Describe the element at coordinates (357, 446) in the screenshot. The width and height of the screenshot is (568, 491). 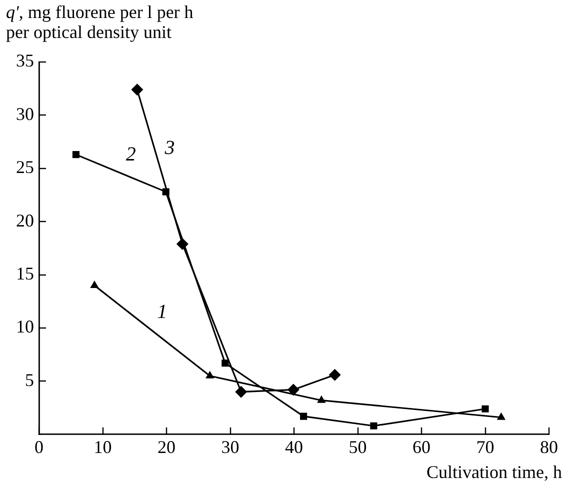
I see `x-tick-label: 50` at that location.